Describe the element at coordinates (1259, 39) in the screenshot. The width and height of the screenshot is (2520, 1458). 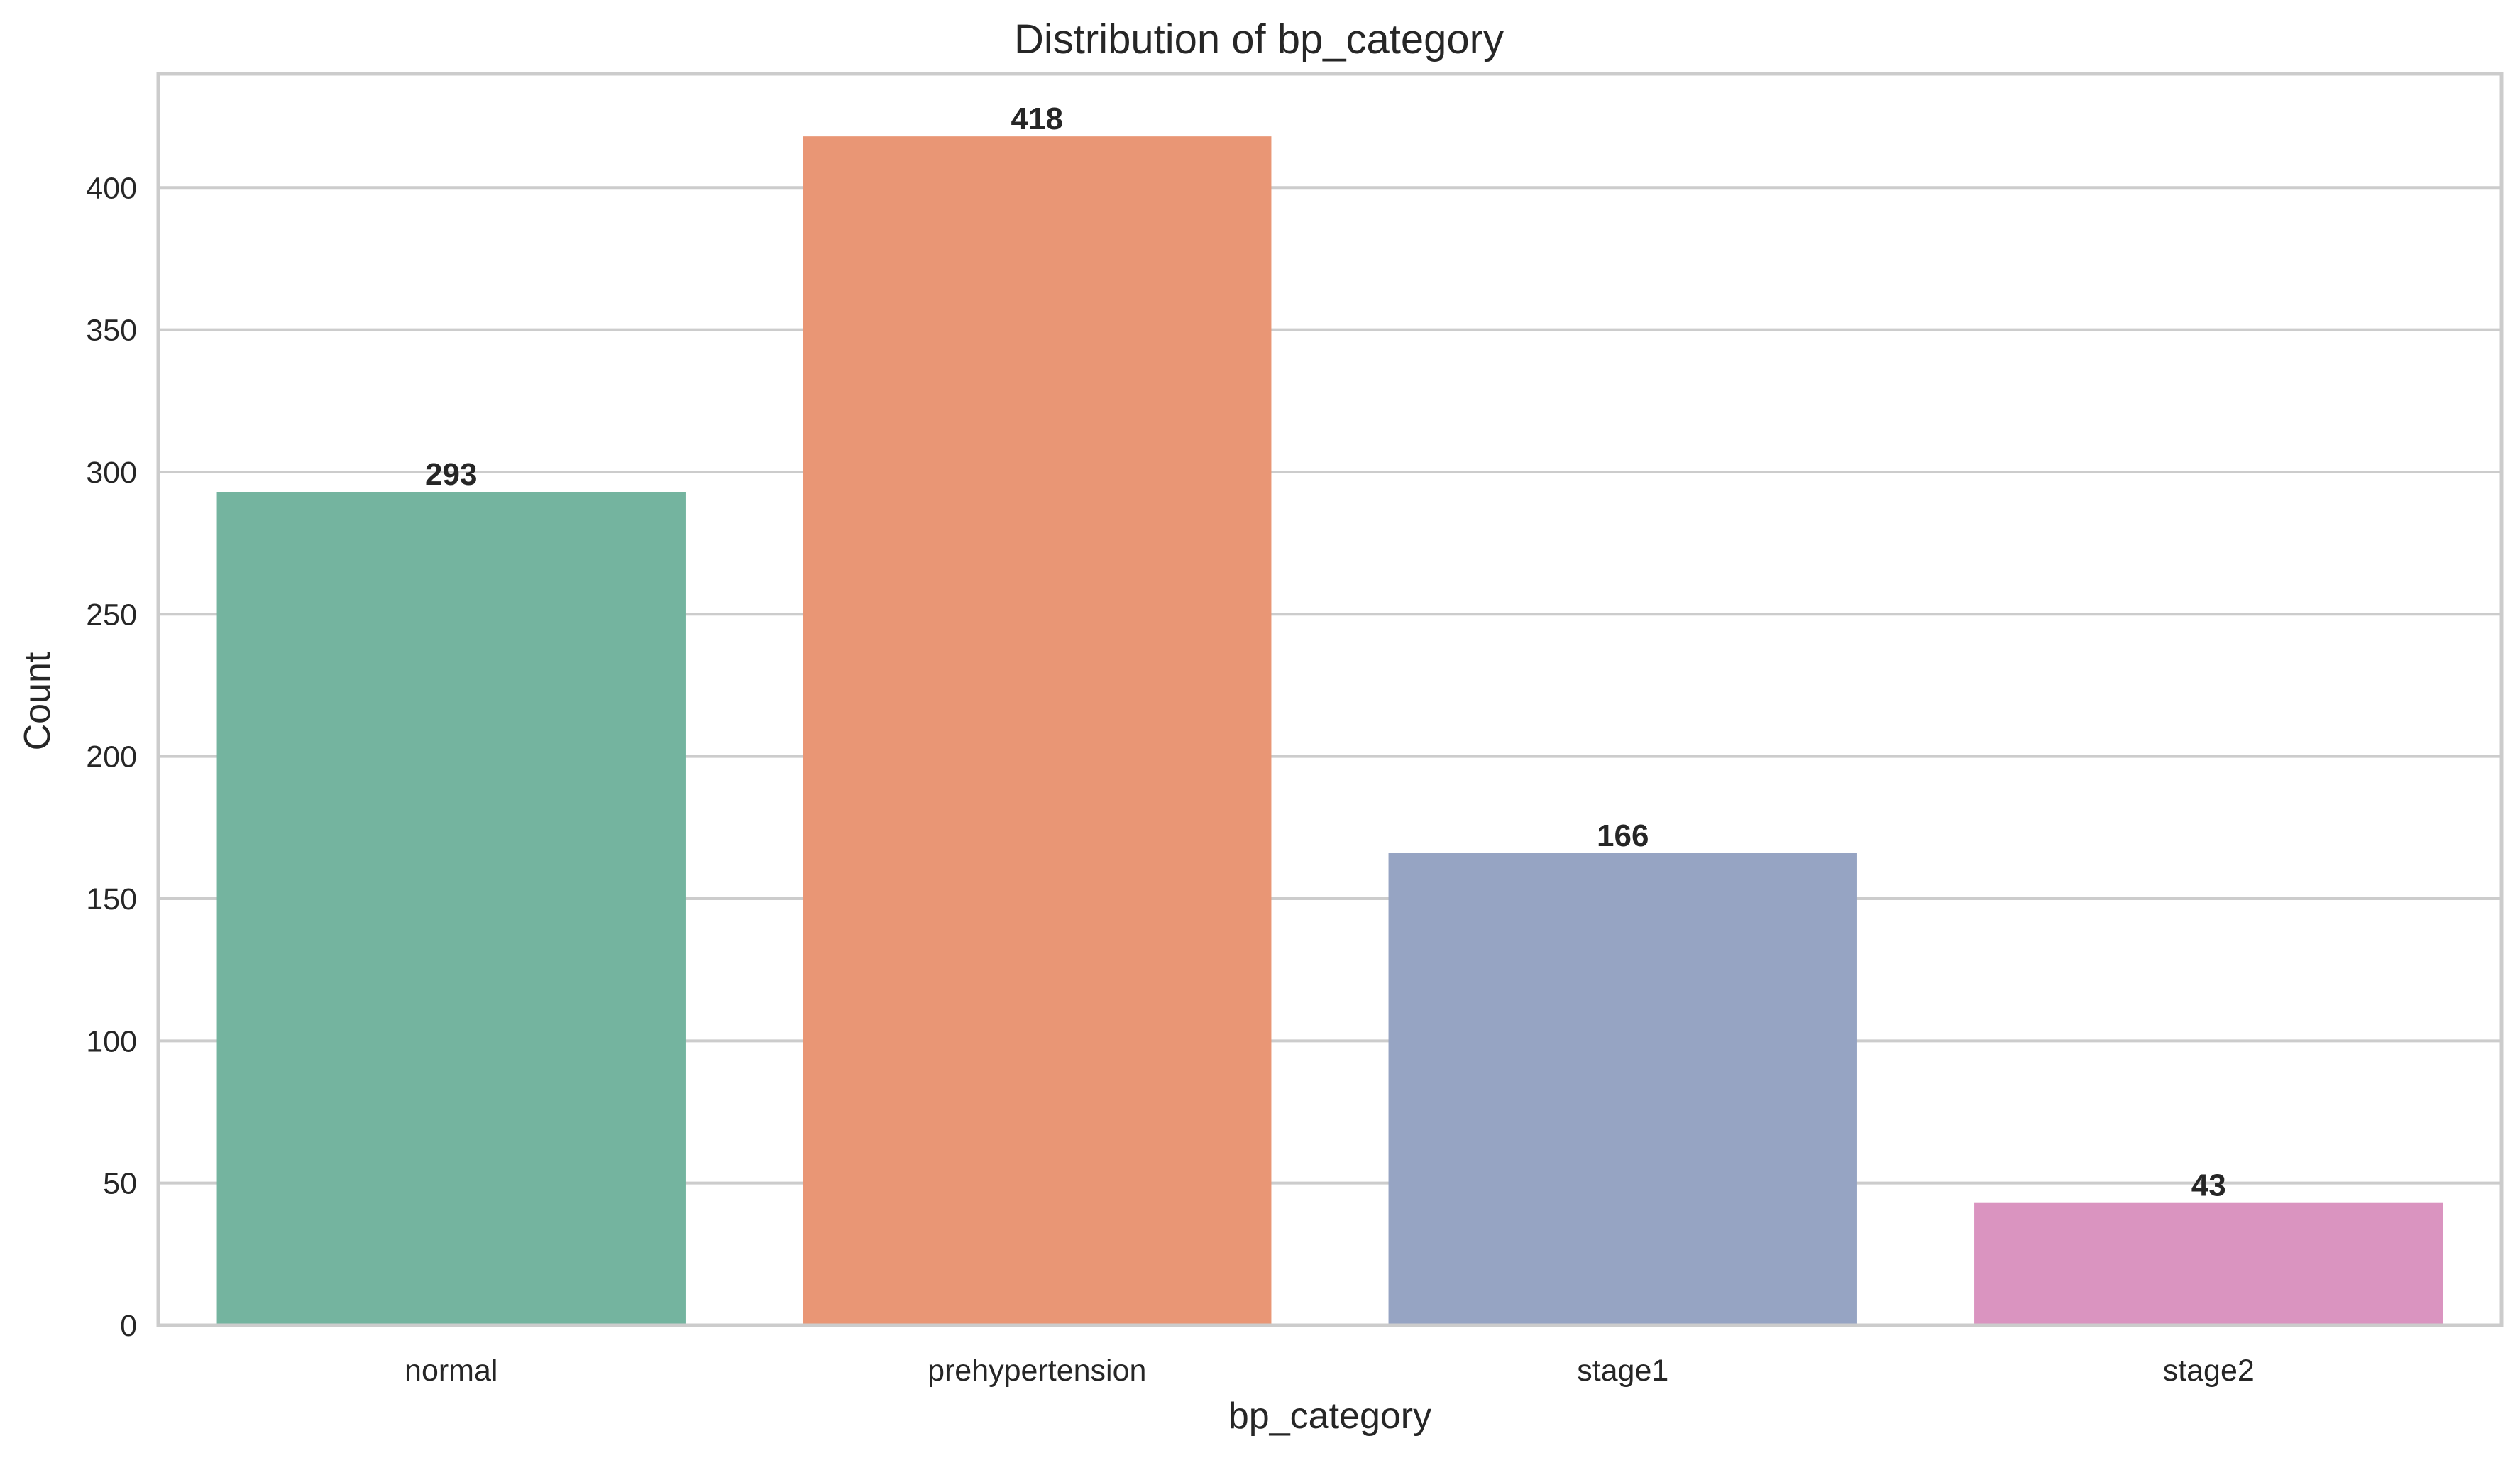
I see `chart-title: Distribution of bp_category` at that location.